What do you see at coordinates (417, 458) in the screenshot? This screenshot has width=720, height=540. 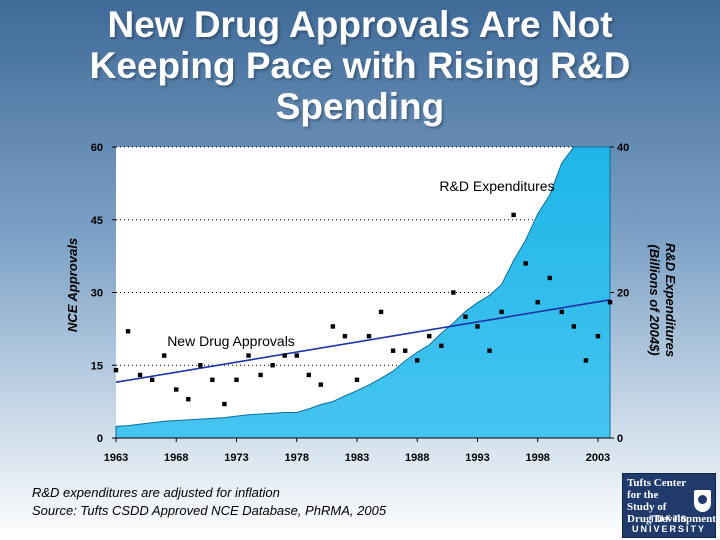 I see `x-tick-label: 1988` at bounding box center [417, 458].